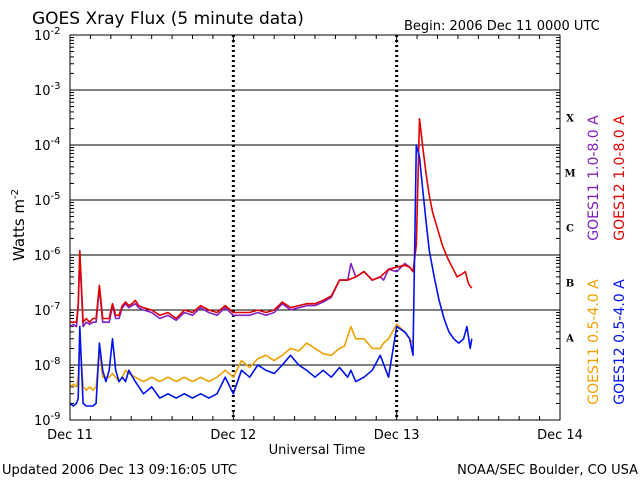 This screenshot has height=480, width=640. Describe the element at coordinates (317, 450) in the screenshot. I see `x-axis-label: Universal Time` at that location.